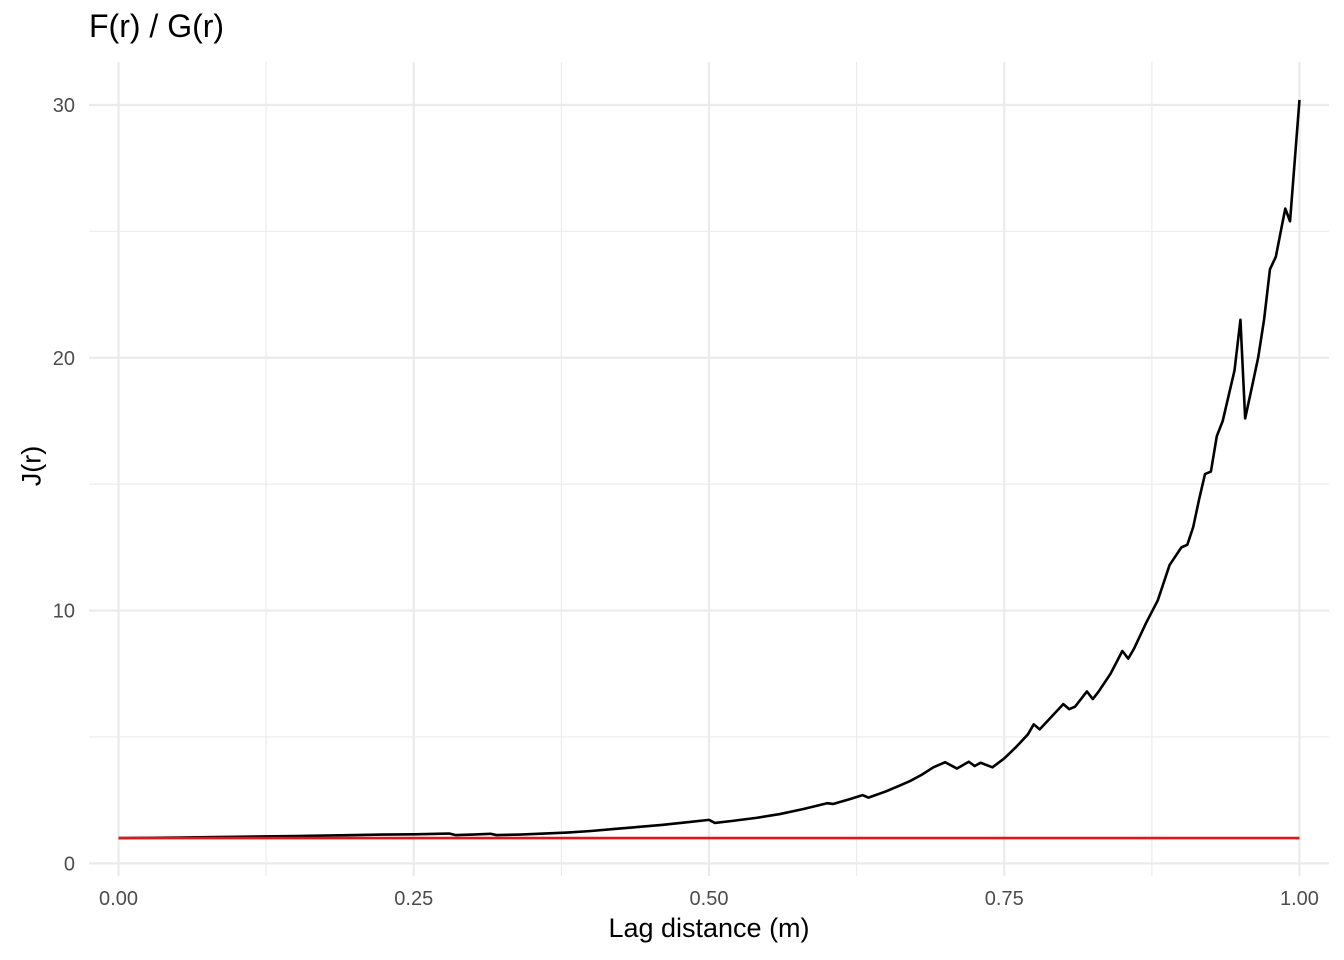  Describe the element at coordinates (64, 106) in the screenshot. I see `y-tick-label: 30` at that location.